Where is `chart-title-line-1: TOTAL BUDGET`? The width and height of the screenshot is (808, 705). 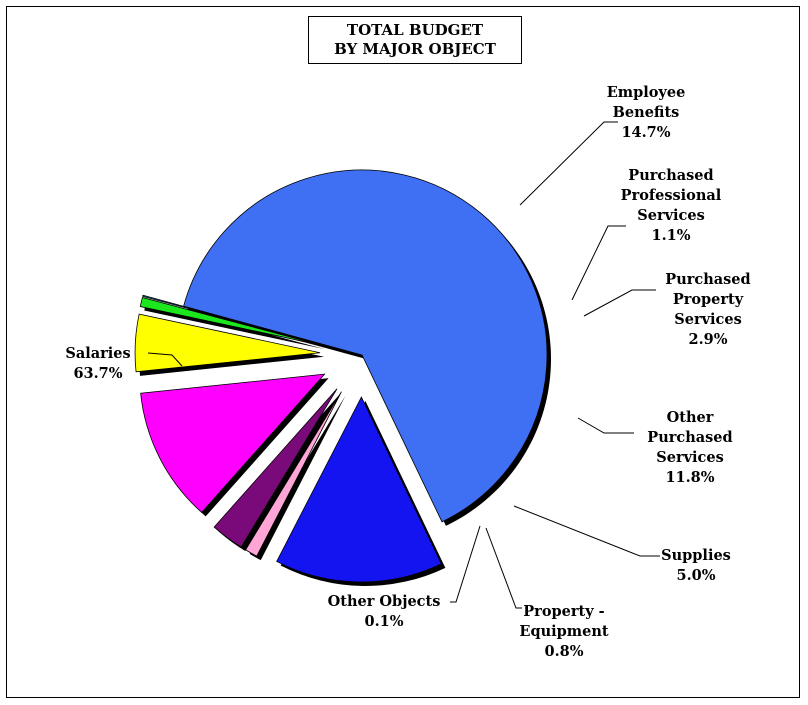
chart-title-line-1: TOTAL BUDGET is located at coordinates (415, 30).